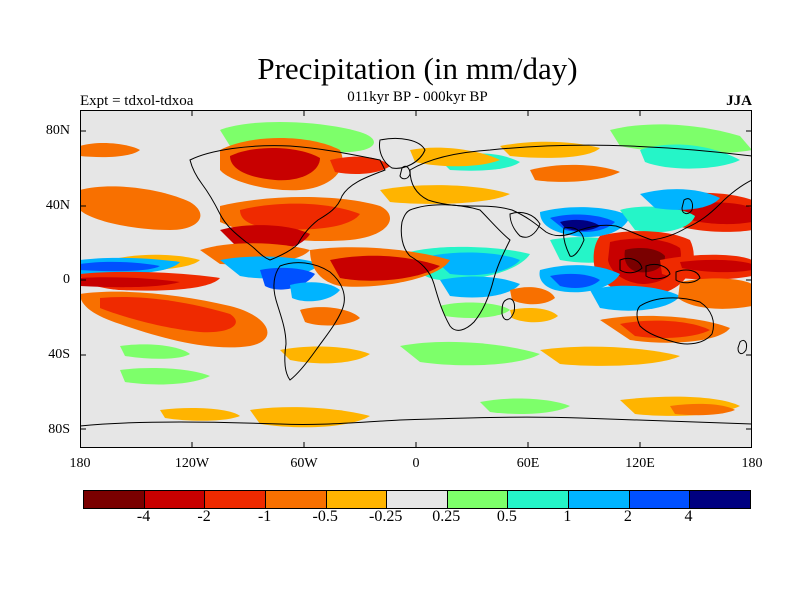 This screenshot has height=600, width=800. Describe the element at coordinates (506, 516) in the screenshot. I see `colorbar-tick-label: 0.5` at that location.